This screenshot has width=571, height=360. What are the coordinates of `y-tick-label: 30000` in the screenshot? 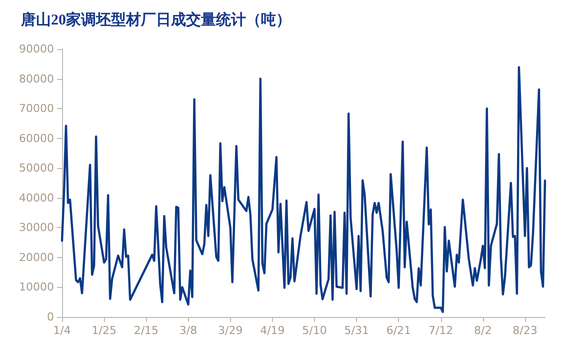 It's located at (36, 227).